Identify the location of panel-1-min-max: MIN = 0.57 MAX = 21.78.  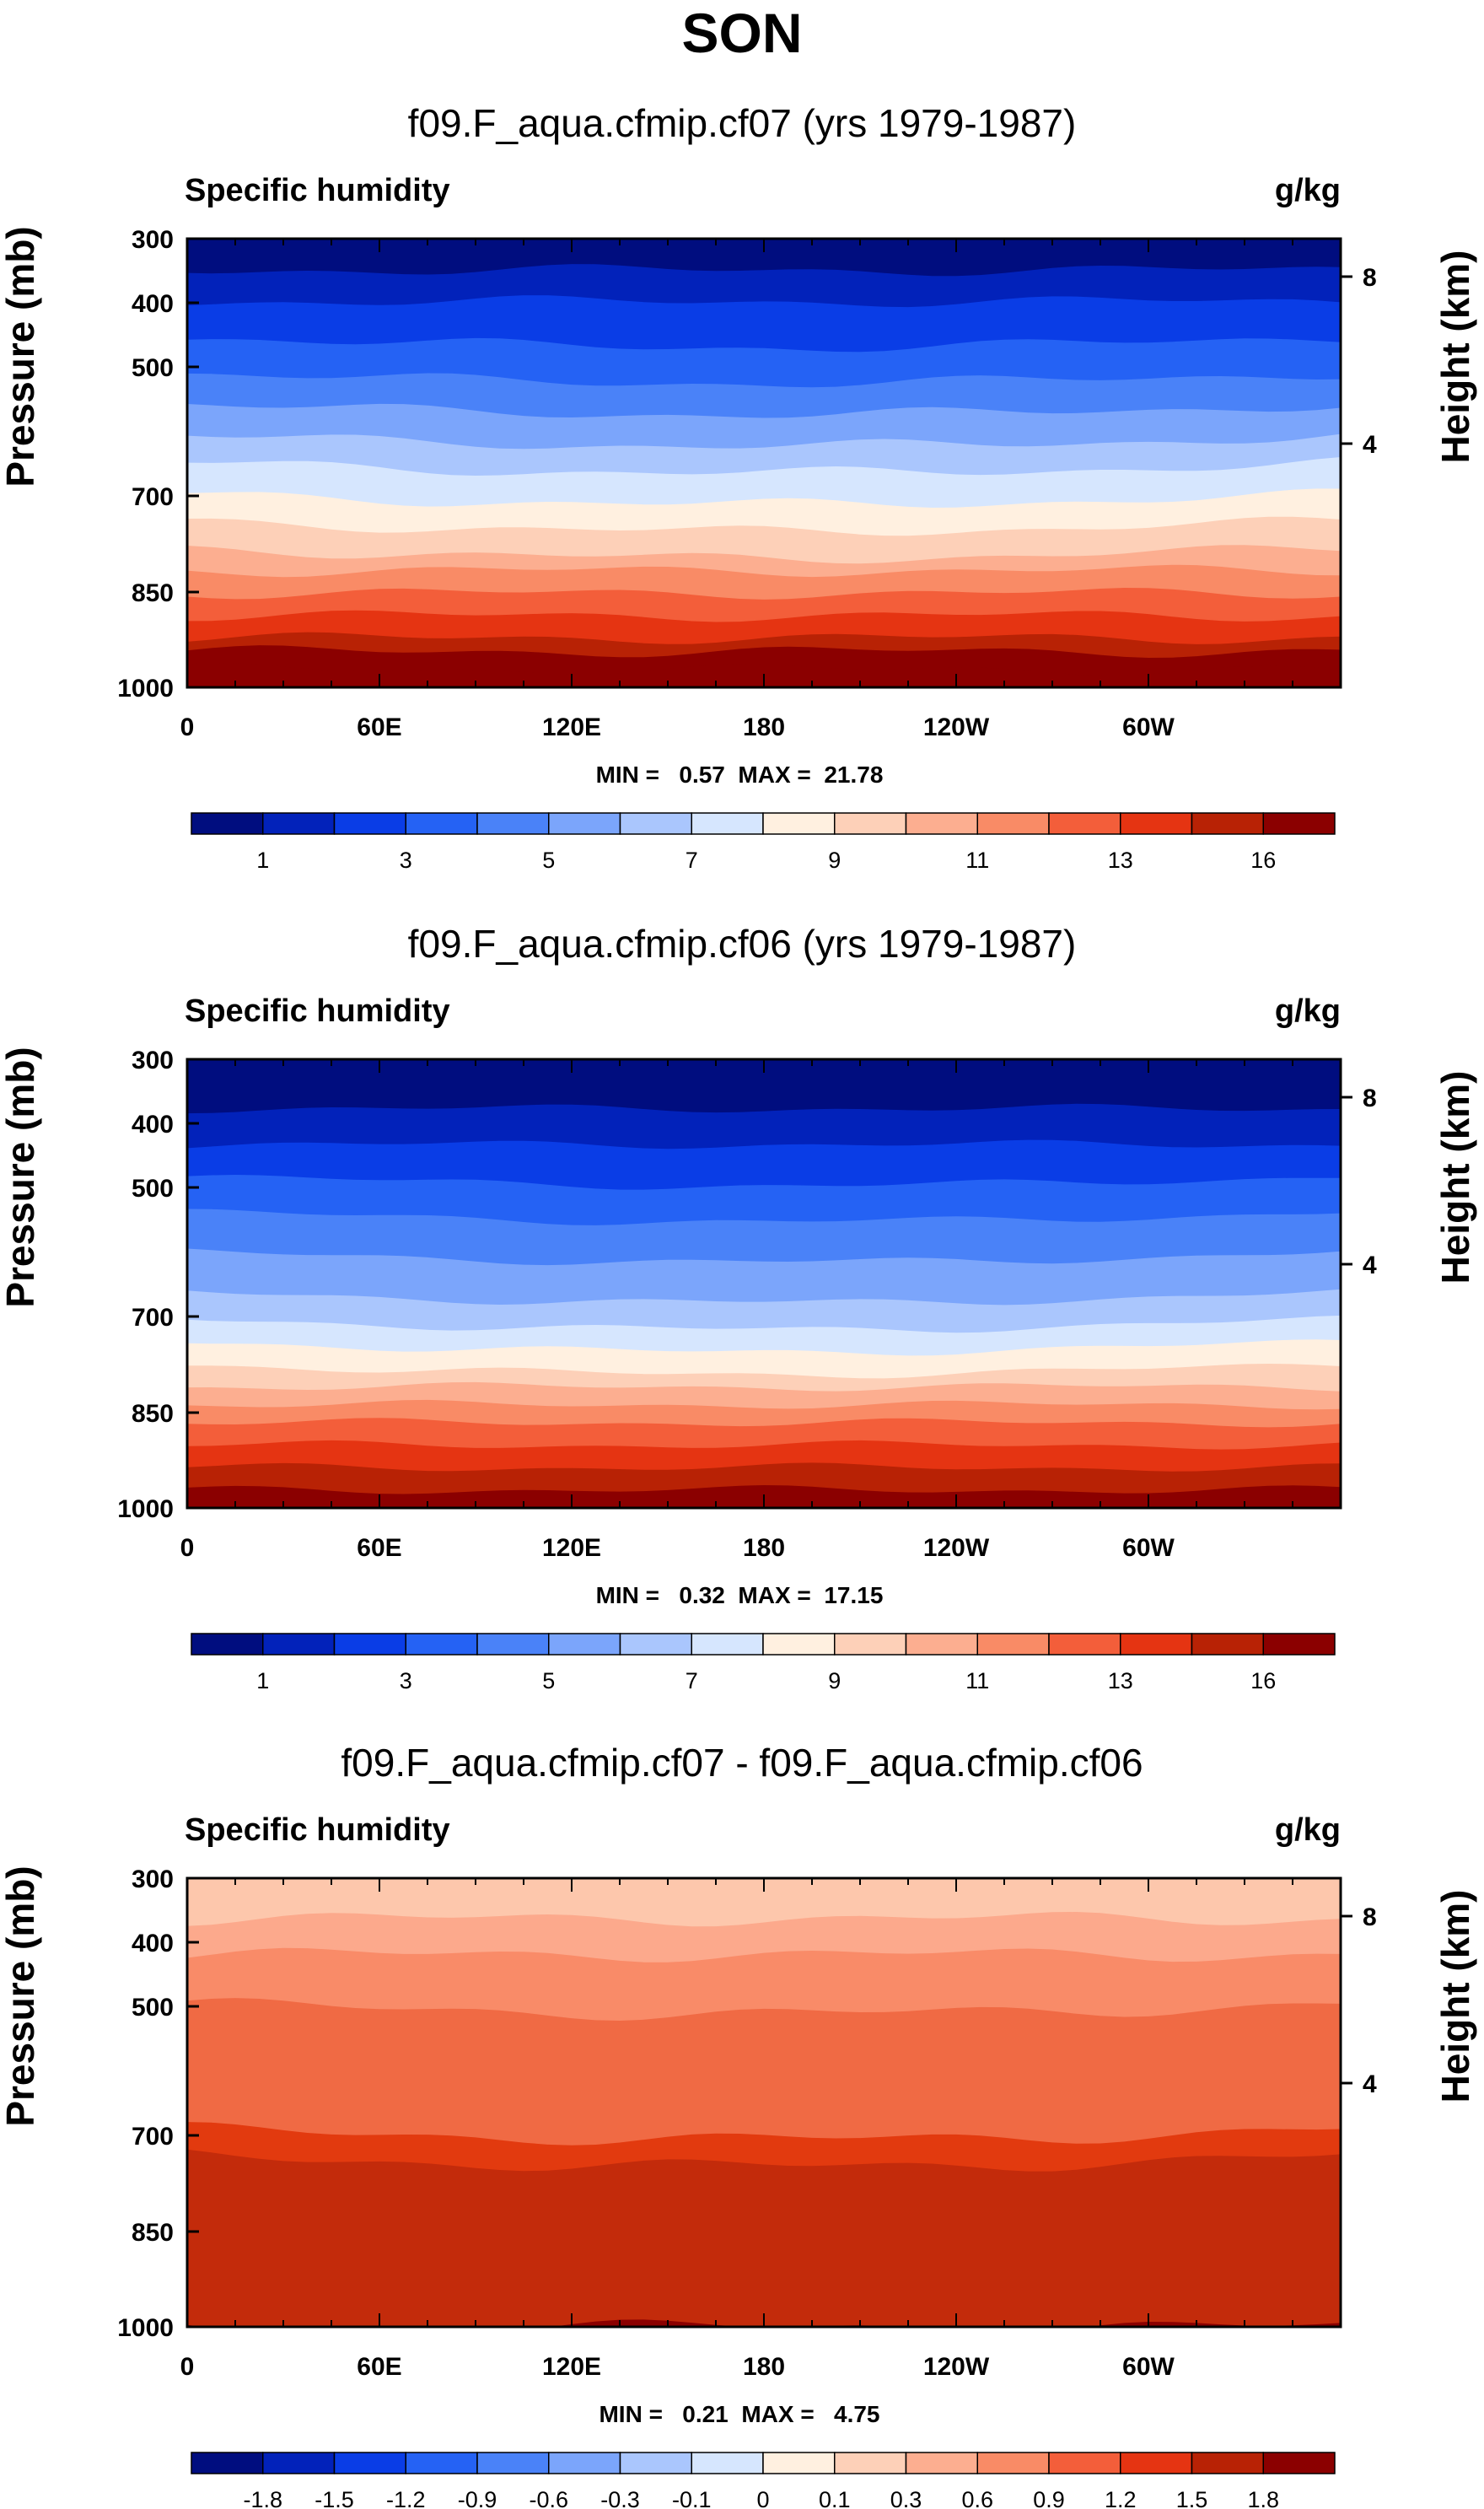
(740, 775).